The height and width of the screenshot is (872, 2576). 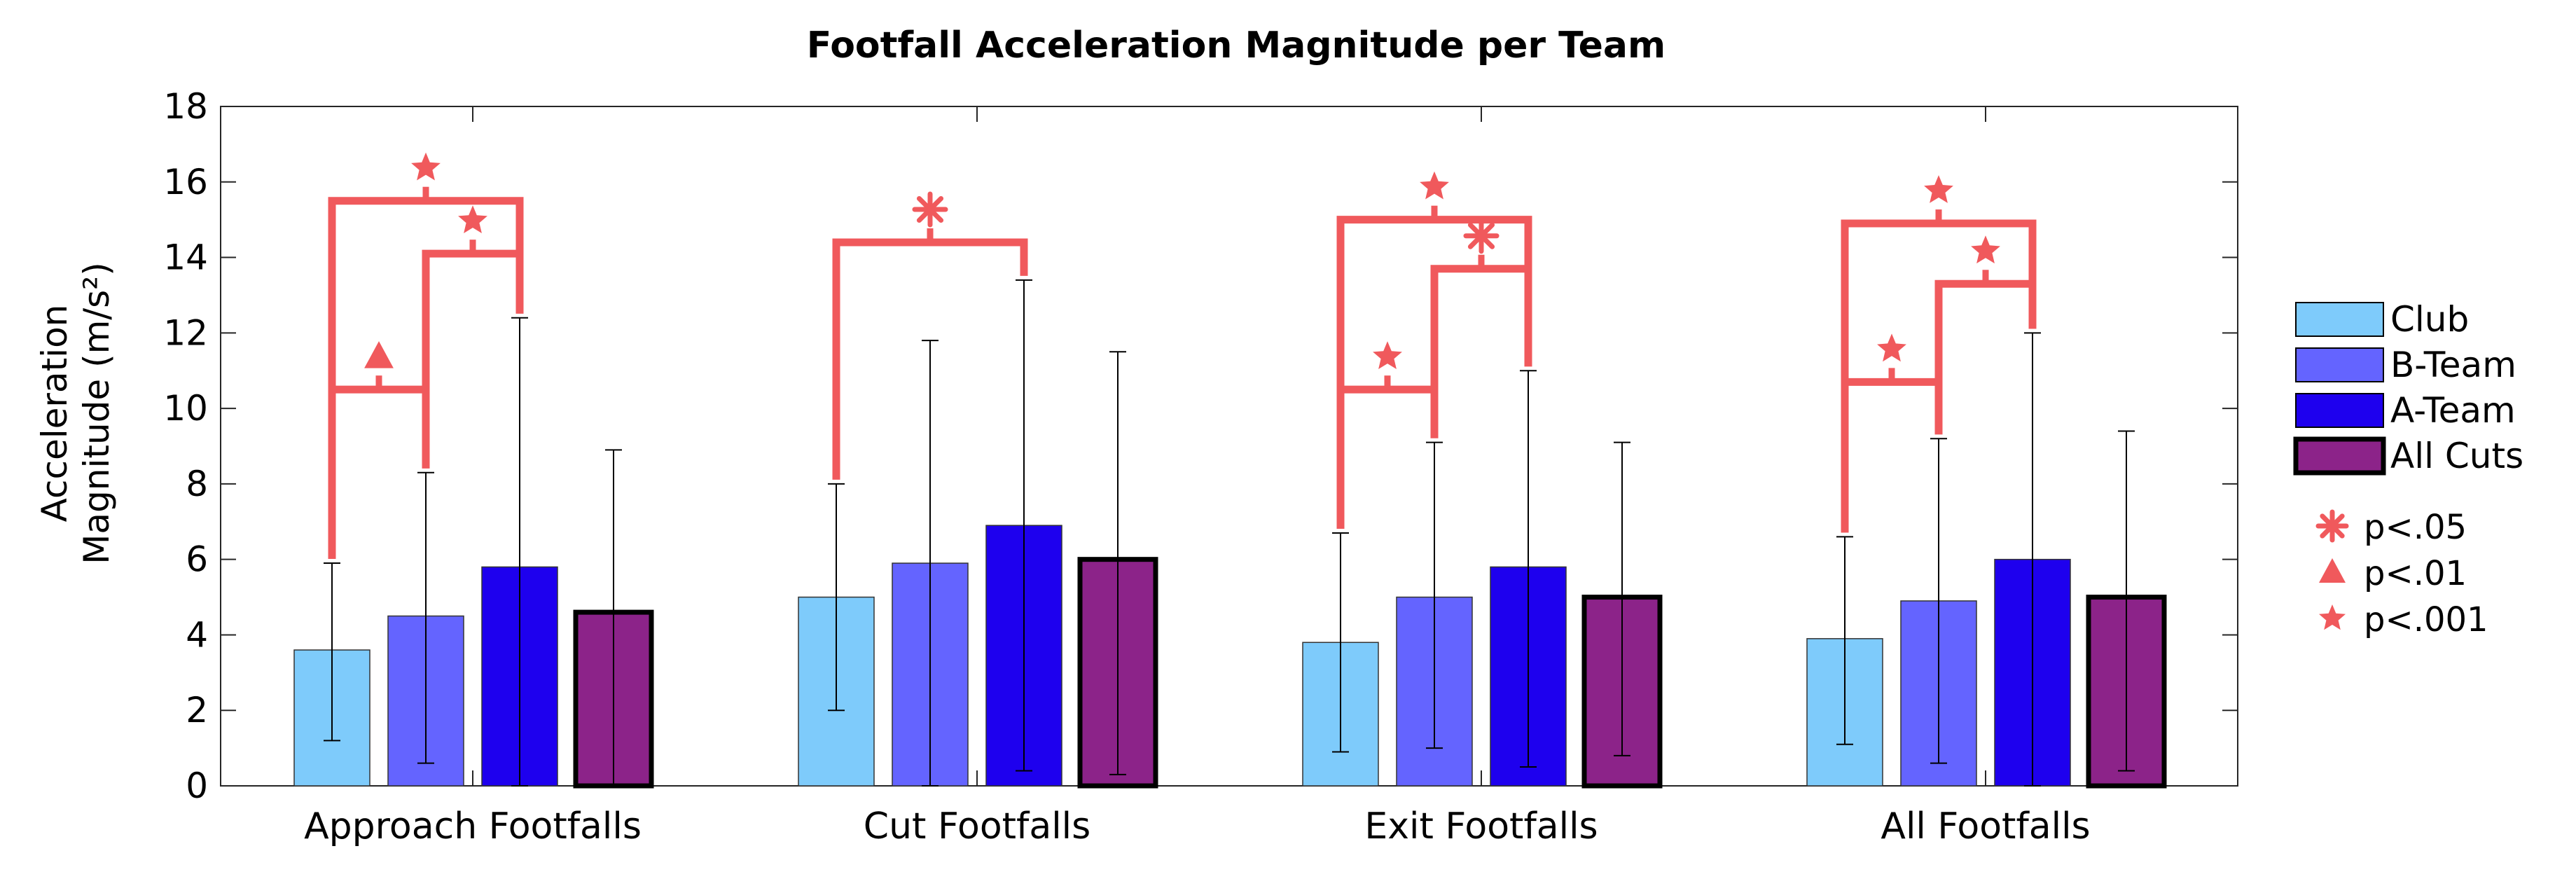 I want to click on y-tick-label: 2, so click(x=197, y=710).